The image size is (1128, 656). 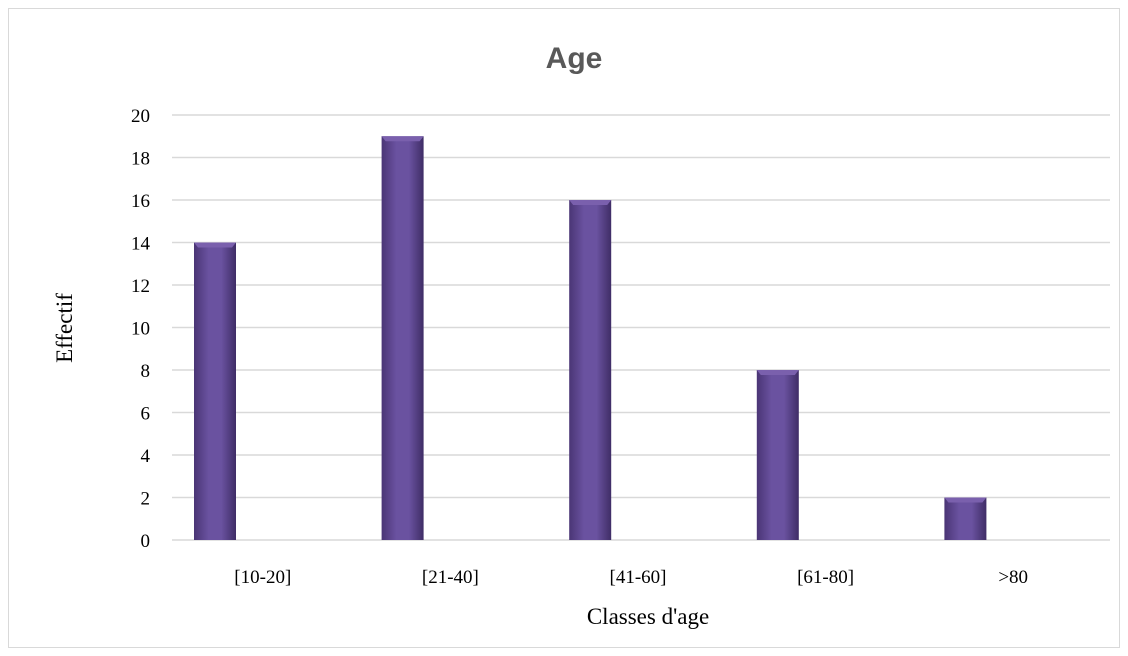 What do you see at coordinates (141, 244) in the screenshot?
I see `y-tick-label: 14` at bounding box center [141, 244].